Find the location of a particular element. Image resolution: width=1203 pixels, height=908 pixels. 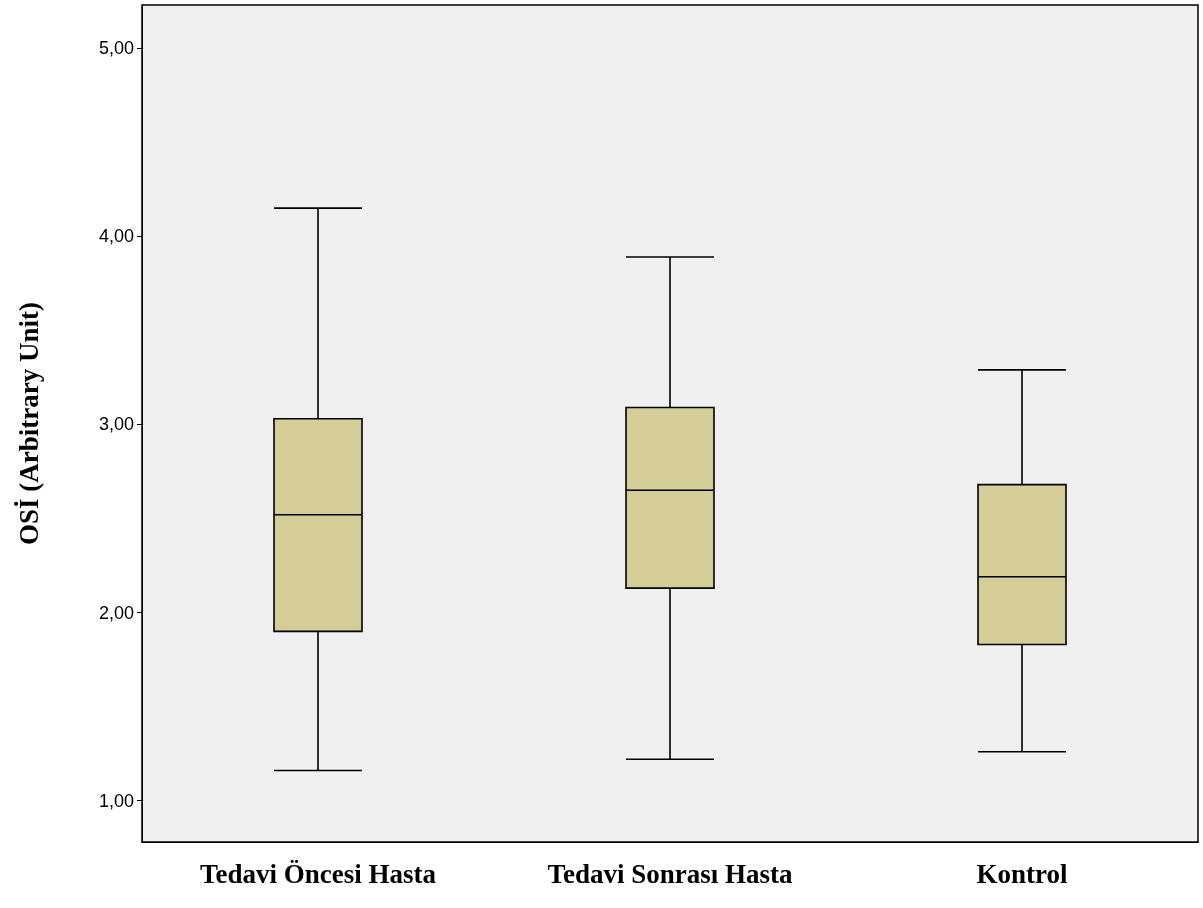

y-tick-label: 1,00 is located at coordinates (116, 800).